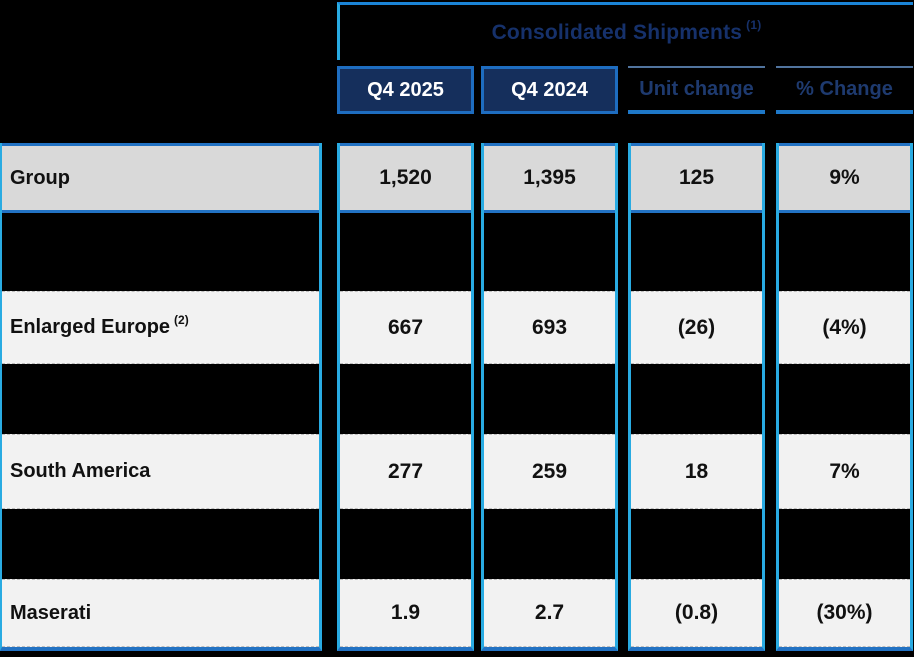  What do you see at coordinates (696, 178) in the screenshot?
I see `cell-group-unit-change: 125` at bounding box center [696, 178].